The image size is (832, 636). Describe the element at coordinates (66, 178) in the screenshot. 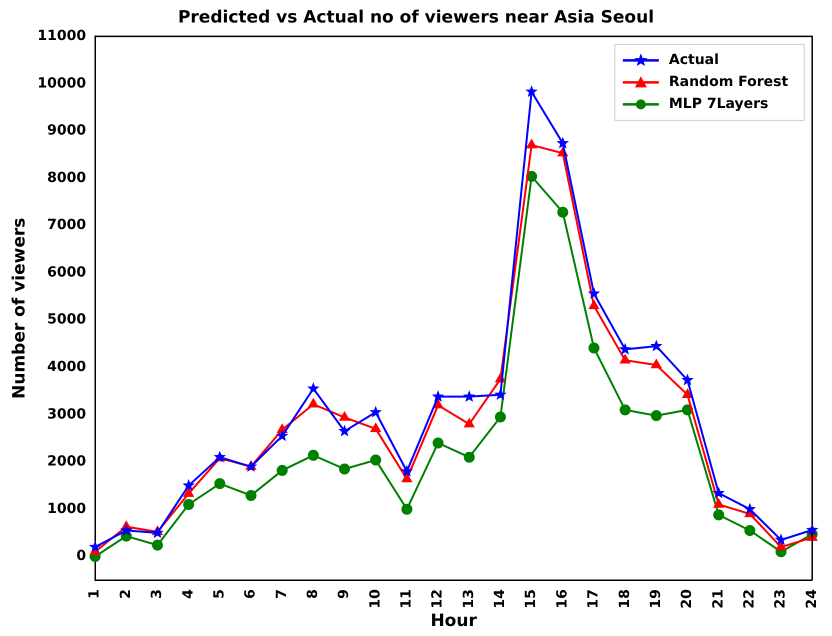

I see `y-tick-label: 8000` at that location.